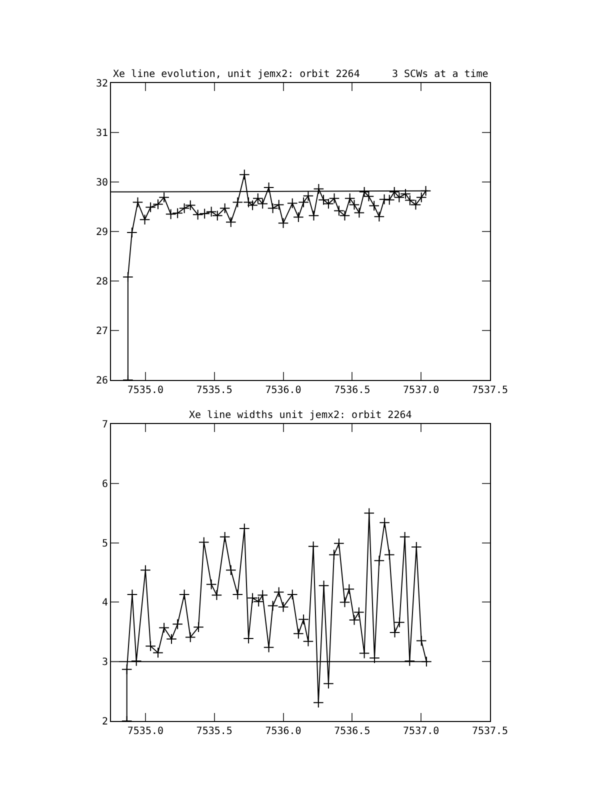  What do you see at coordinates (105, 425) in the screenshot?
I see `y-tick-label: 7` at bounding box center [105, 425].